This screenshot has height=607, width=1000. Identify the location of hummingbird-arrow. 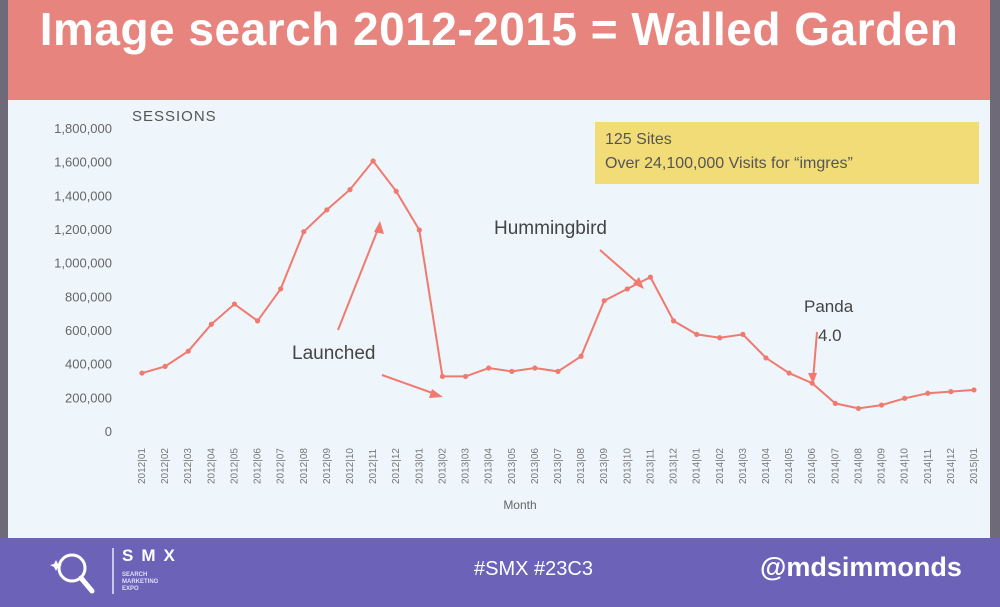
(620, 267).